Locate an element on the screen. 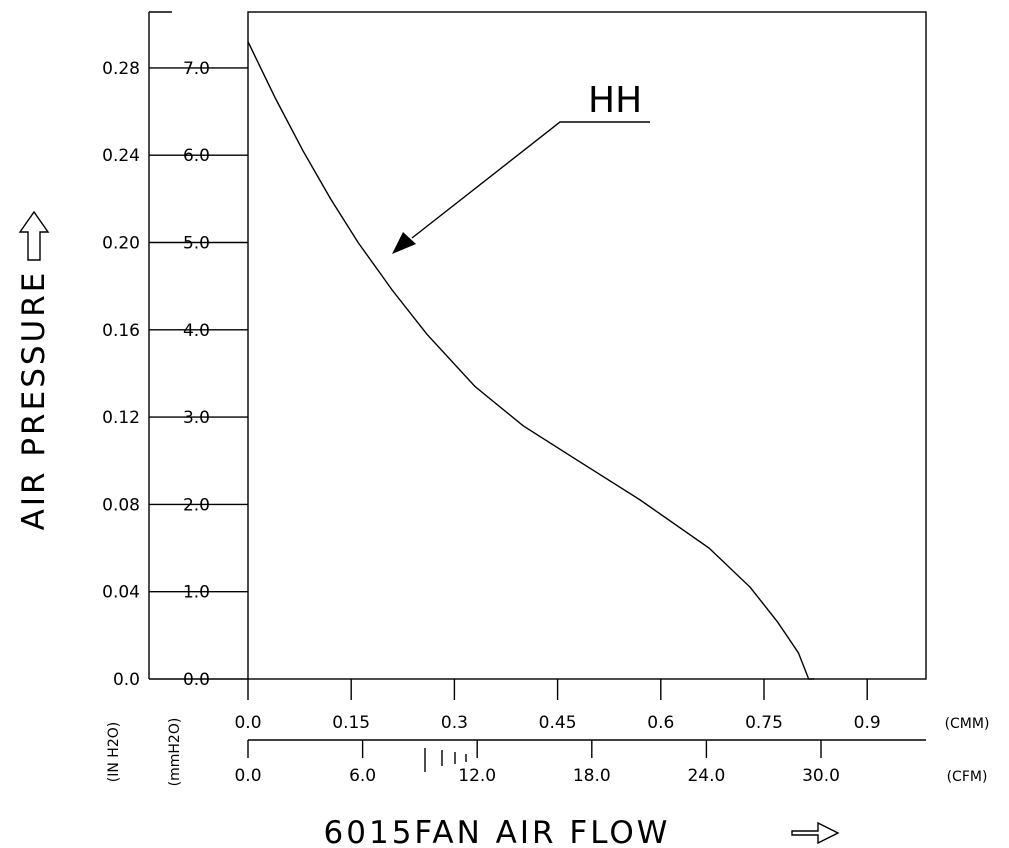 Image resolution: width=1009 pixels, height=848 pixels. y-tick-label-mmh2o: 7.0 is located at coordinates (196, 69).